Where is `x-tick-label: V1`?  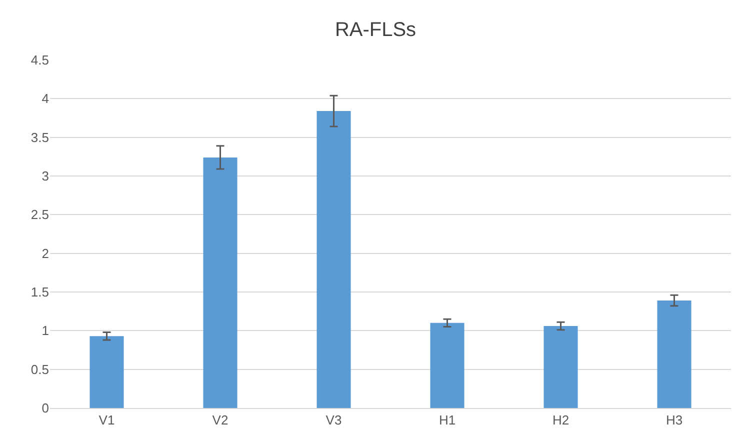
x-tick-label: V1 is located at coordinates (106, 420).